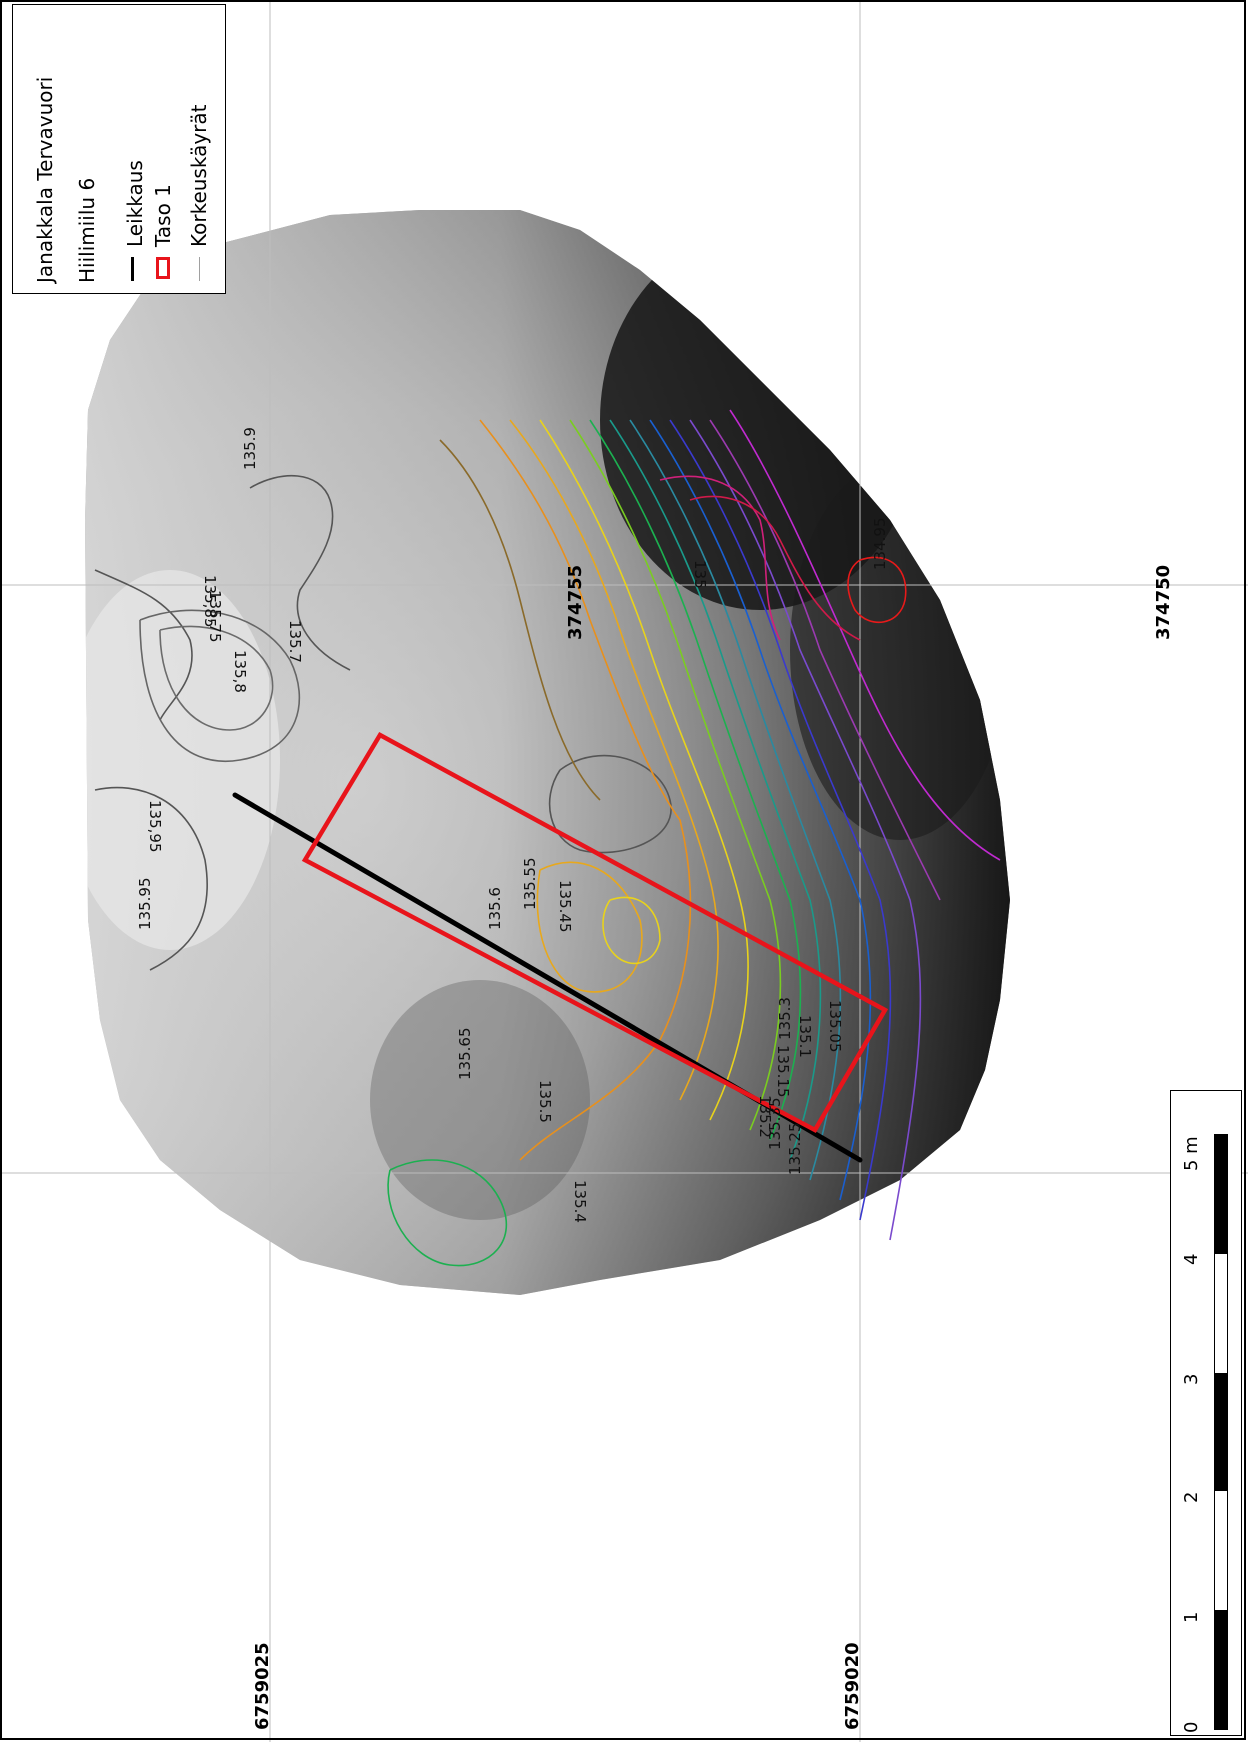  I want to click on contour-135-55-loop, so click(631, 930).